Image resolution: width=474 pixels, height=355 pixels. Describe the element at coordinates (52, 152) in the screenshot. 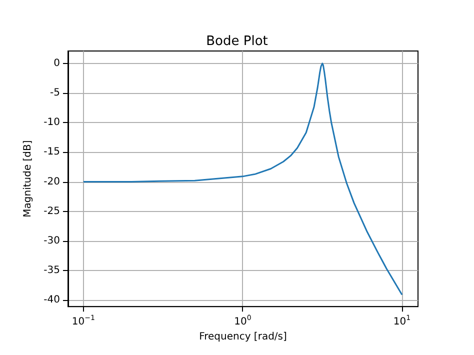

I see `y-tick-label: -15` at that location.